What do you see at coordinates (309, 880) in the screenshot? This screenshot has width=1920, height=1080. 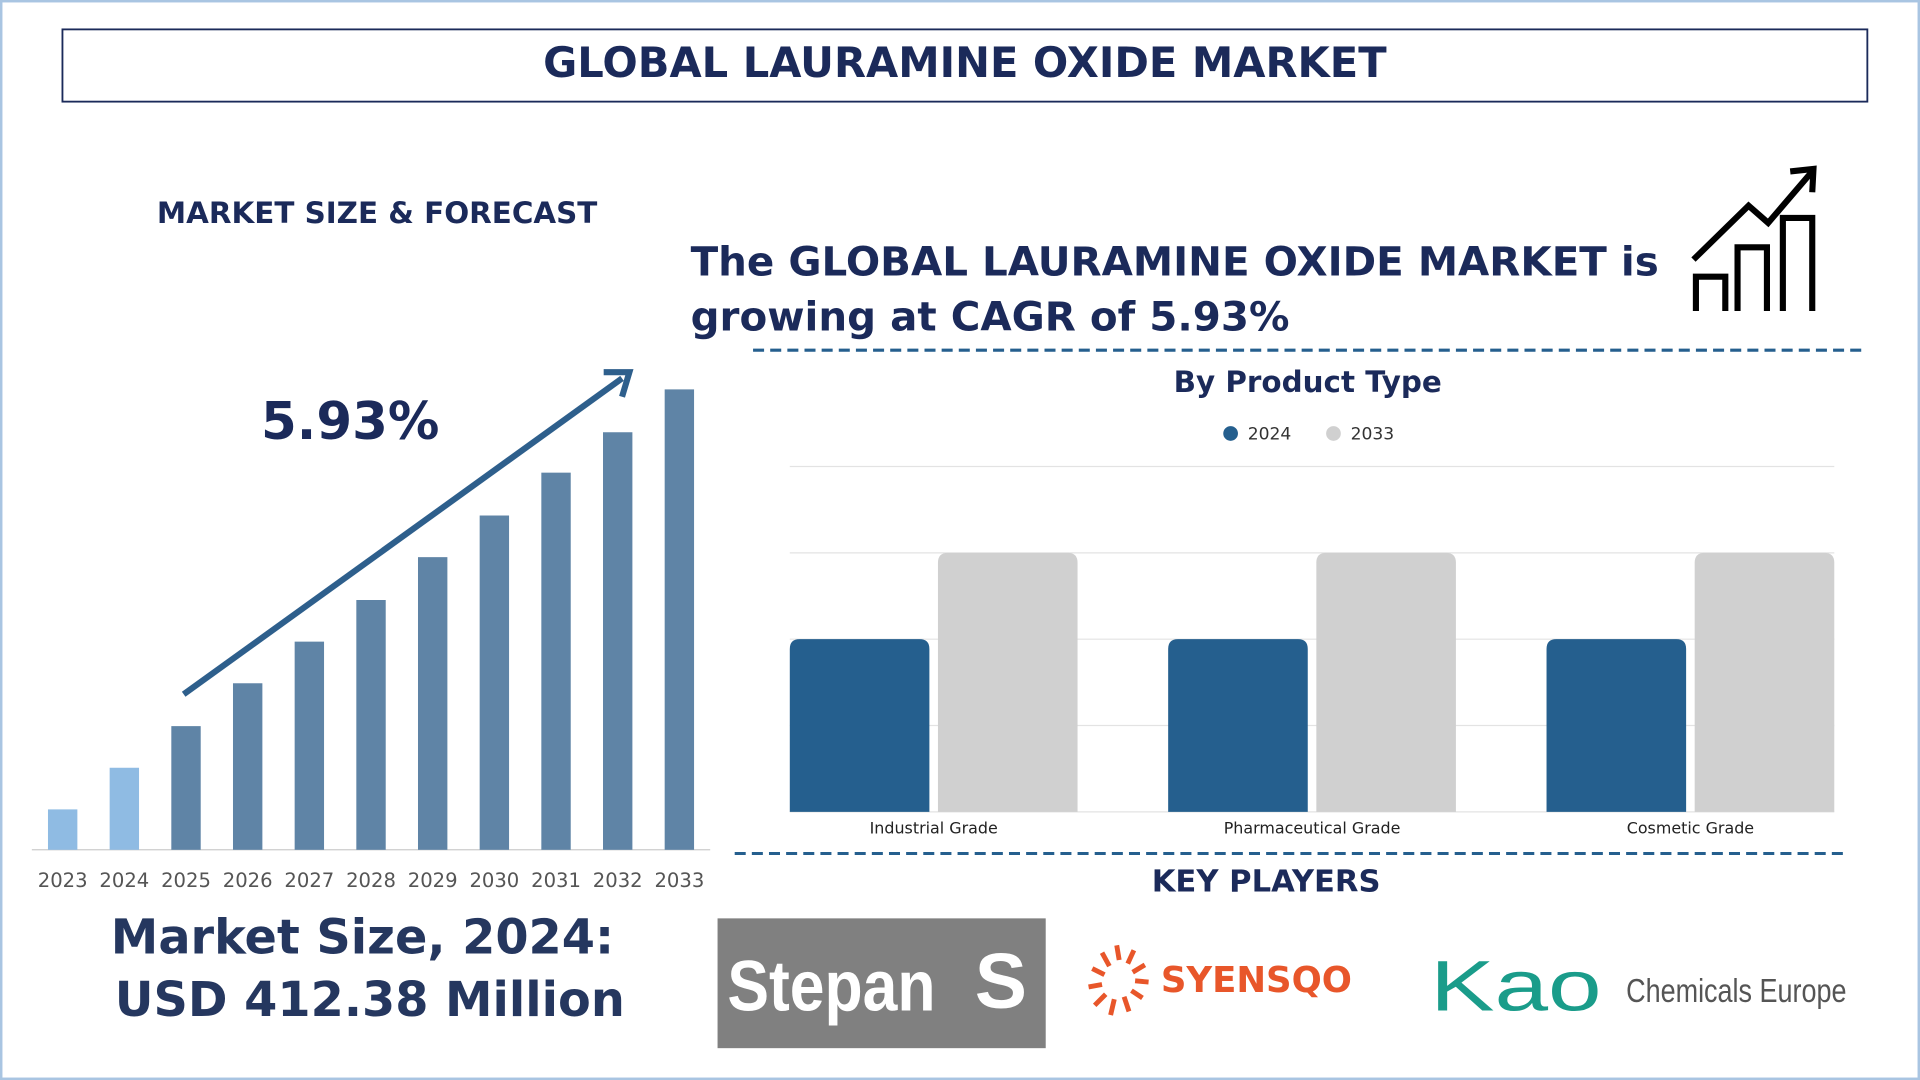 I see `x-tick-label: 2027` at bounding box center [309, 880].